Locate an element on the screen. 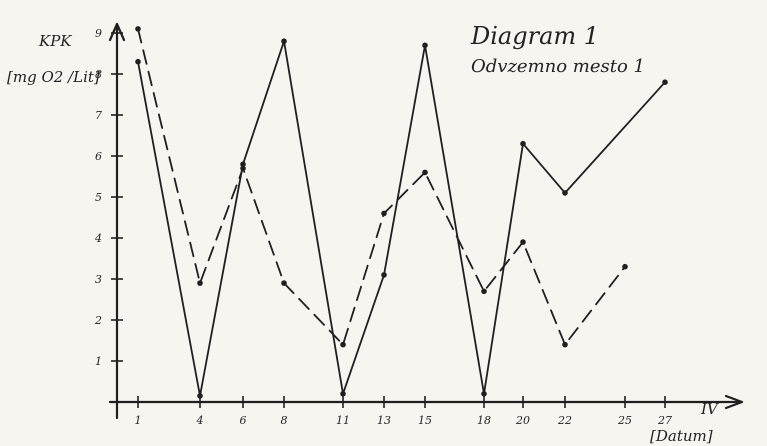 Image resolution: width=767 pixels, height=446 pixels. x-axis is located at coordinates (426, 402).